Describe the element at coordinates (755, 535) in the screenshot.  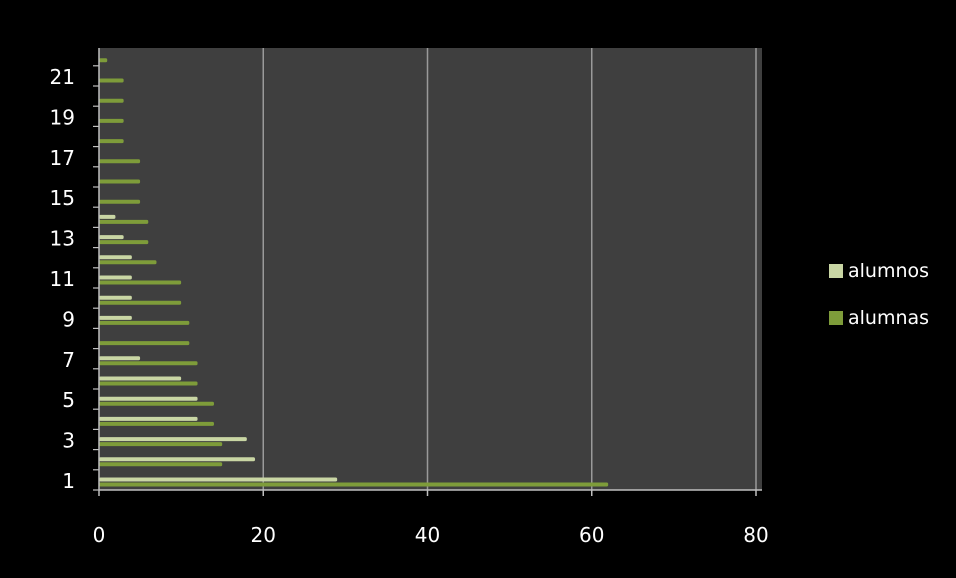
I see `x-tick-label: 80` at that location.